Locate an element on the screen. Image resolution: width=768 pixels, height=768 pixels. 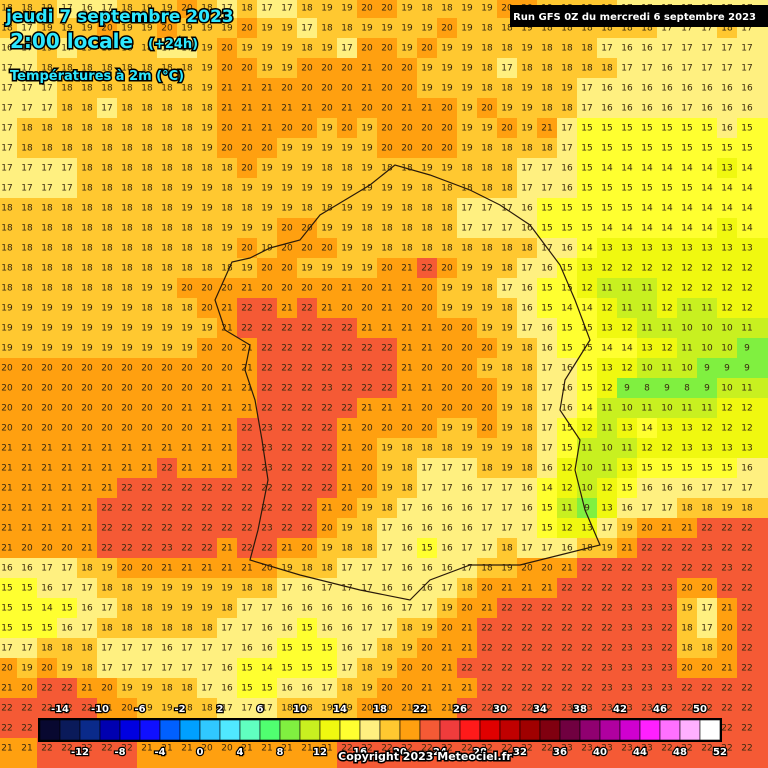
temperature-value: 23 is located at coordinates (646, 709).